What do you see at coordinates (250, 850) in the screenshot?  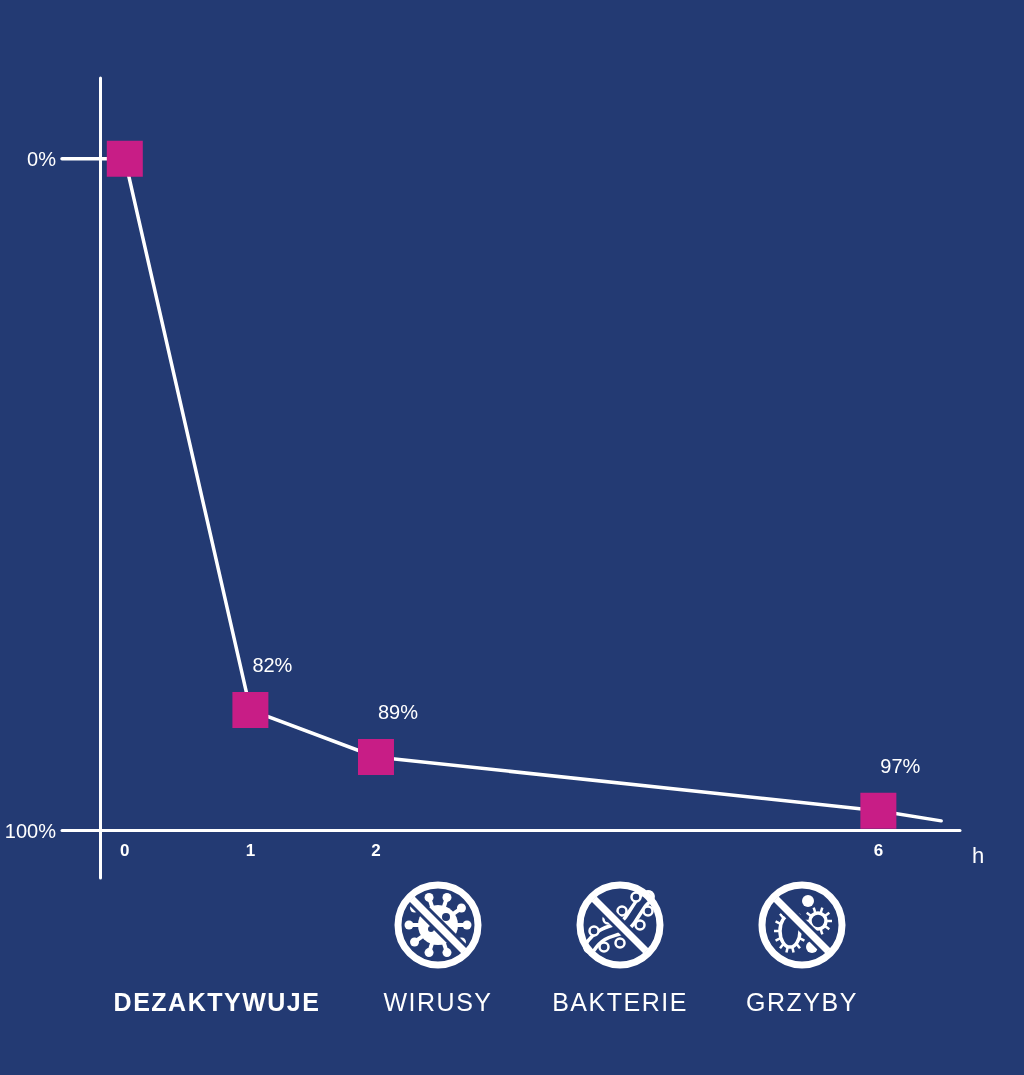 I see `x-tick-label: 1` at bounding box center [250, 850].